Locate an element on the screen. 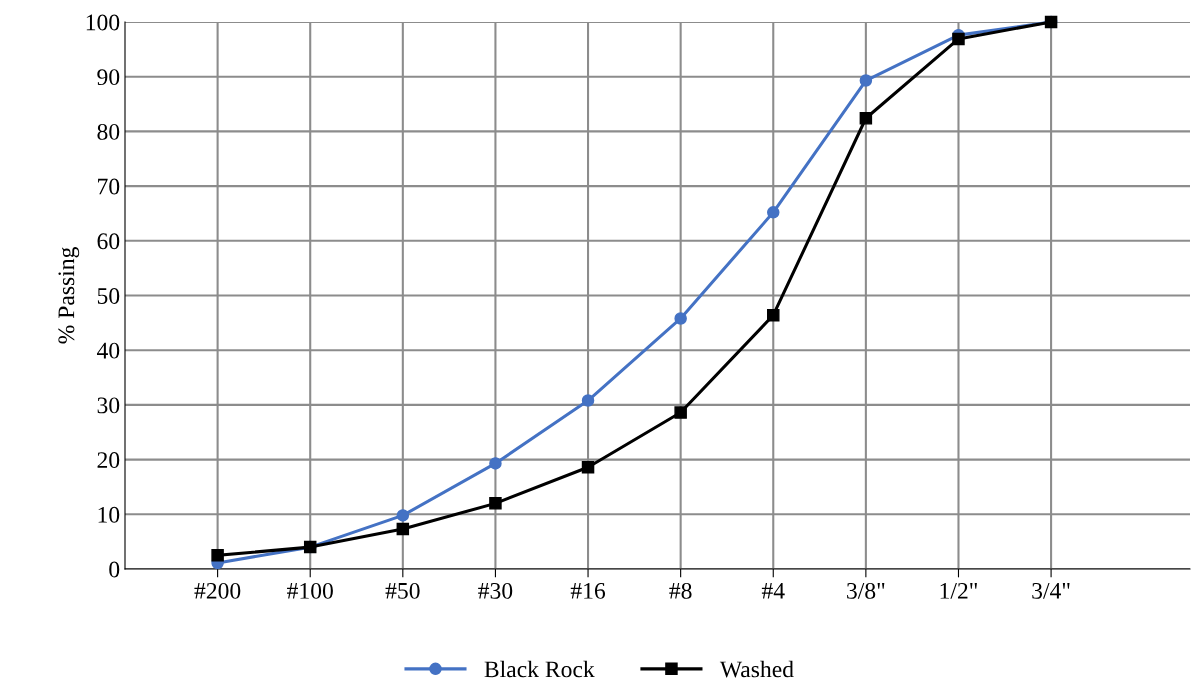 This screenshot has height=693, width=1200. y-tick-label: 0 is located at coordinates (114, 569).